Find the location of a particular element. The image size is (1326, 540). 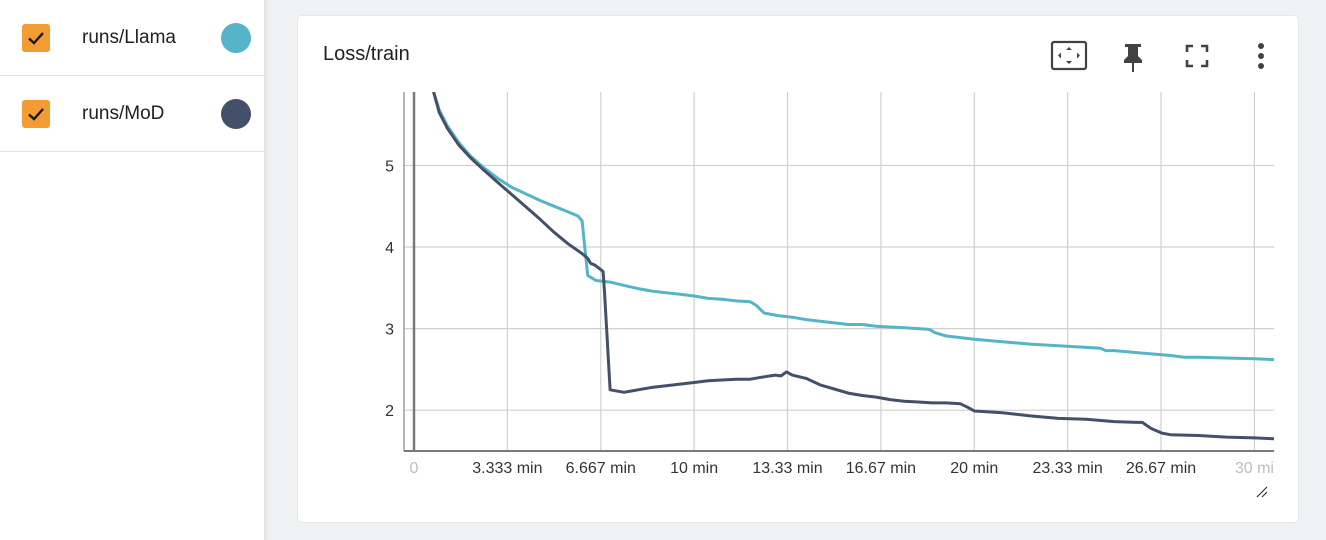

run-checkbox-llama is located at coordinates (36, 38).